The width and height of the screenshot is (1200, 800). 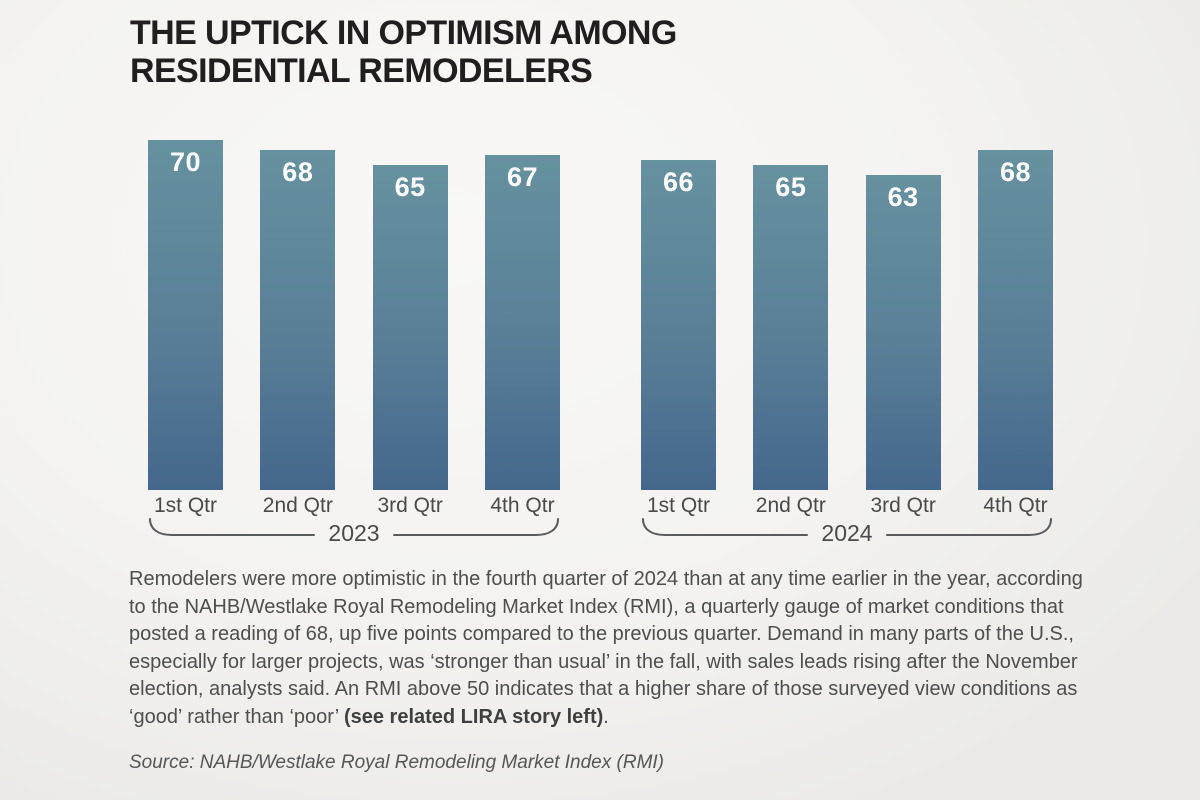 What do you see at coordinates (903, 332) in the screenshot?
I see `bar-2024-q3: 63` at bounding box center [903, 332].